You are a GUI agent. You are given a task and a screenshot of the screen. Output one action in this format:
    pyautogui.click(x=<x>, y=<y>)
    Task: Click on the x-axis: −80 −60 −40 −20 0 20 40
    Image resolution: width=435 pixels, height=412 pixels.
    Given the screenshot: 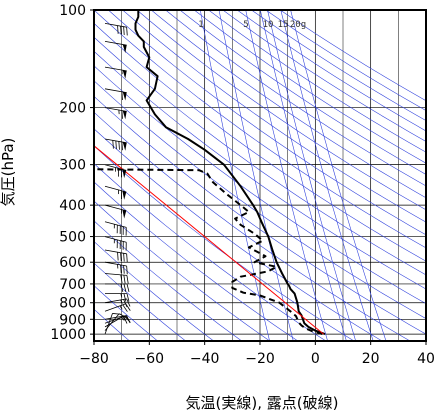 What is the action you would take?
    pyautogui.click(x=257, y=354)
    